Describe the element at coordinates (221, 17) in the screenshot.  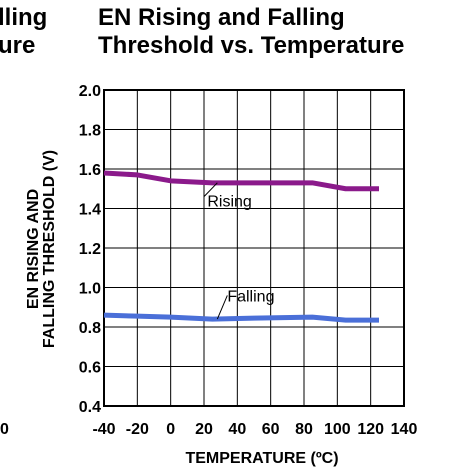
I see `chart-title-line1: EN Rising and Falling` at that location.